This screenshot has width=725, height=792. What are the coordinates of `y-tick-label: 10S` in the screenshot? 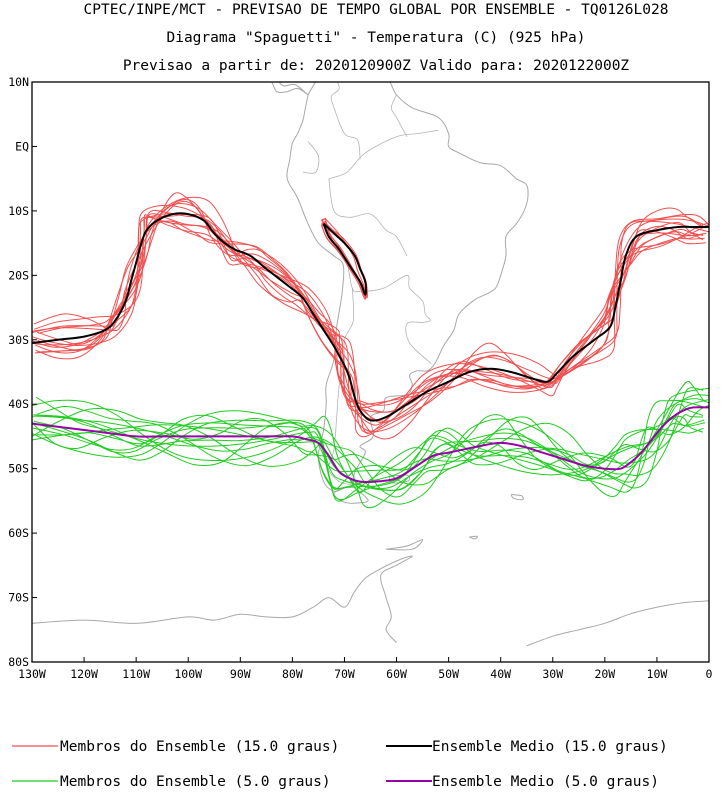 It's located at (18, 211).